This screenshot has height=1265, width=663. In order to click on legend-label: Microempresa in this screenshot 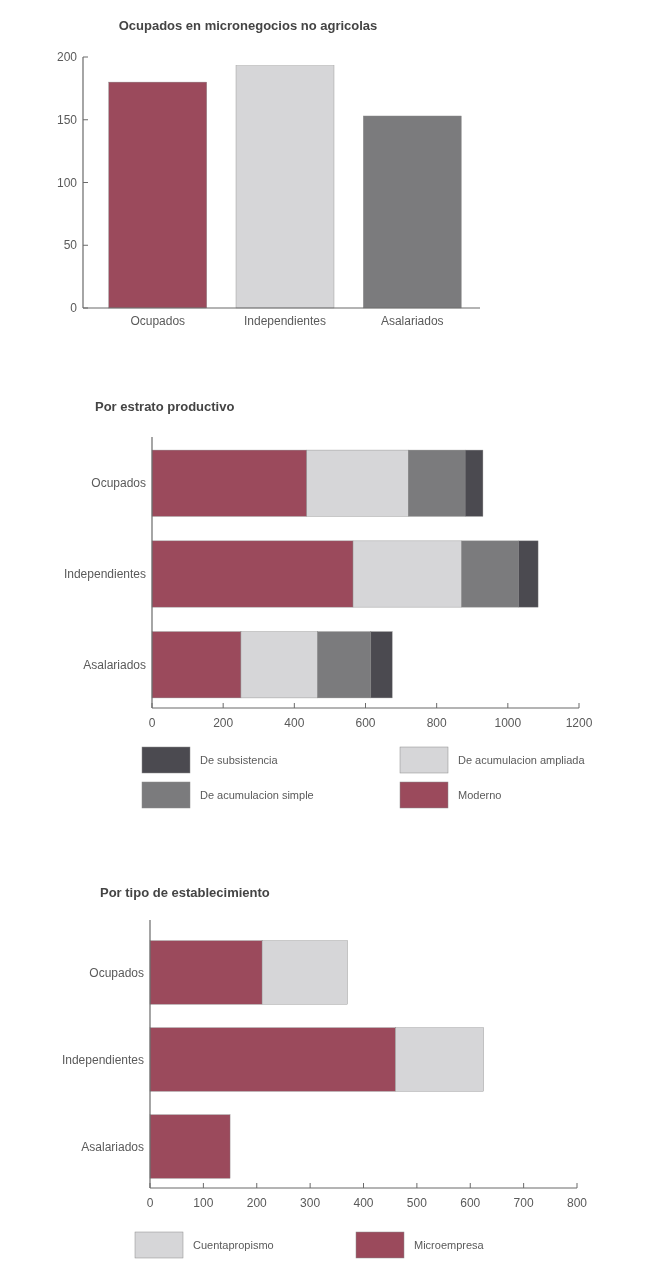, I will do `click(449, 1244)`.